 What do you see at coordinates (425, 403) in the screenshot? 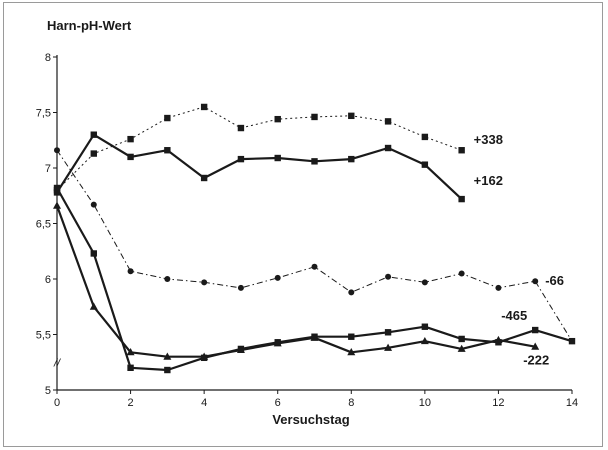
I see `x-tick-label: 10` at bounding box center [425, 403].